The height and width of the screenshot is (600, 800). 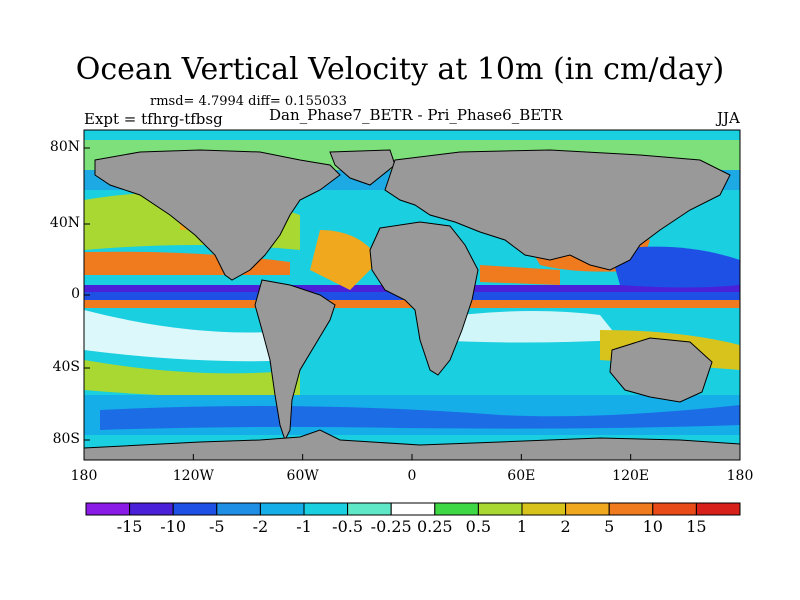 What do you see at coordinates (661, 370) in the screenshot?
I see `australia` at bounding box center [661, 370].